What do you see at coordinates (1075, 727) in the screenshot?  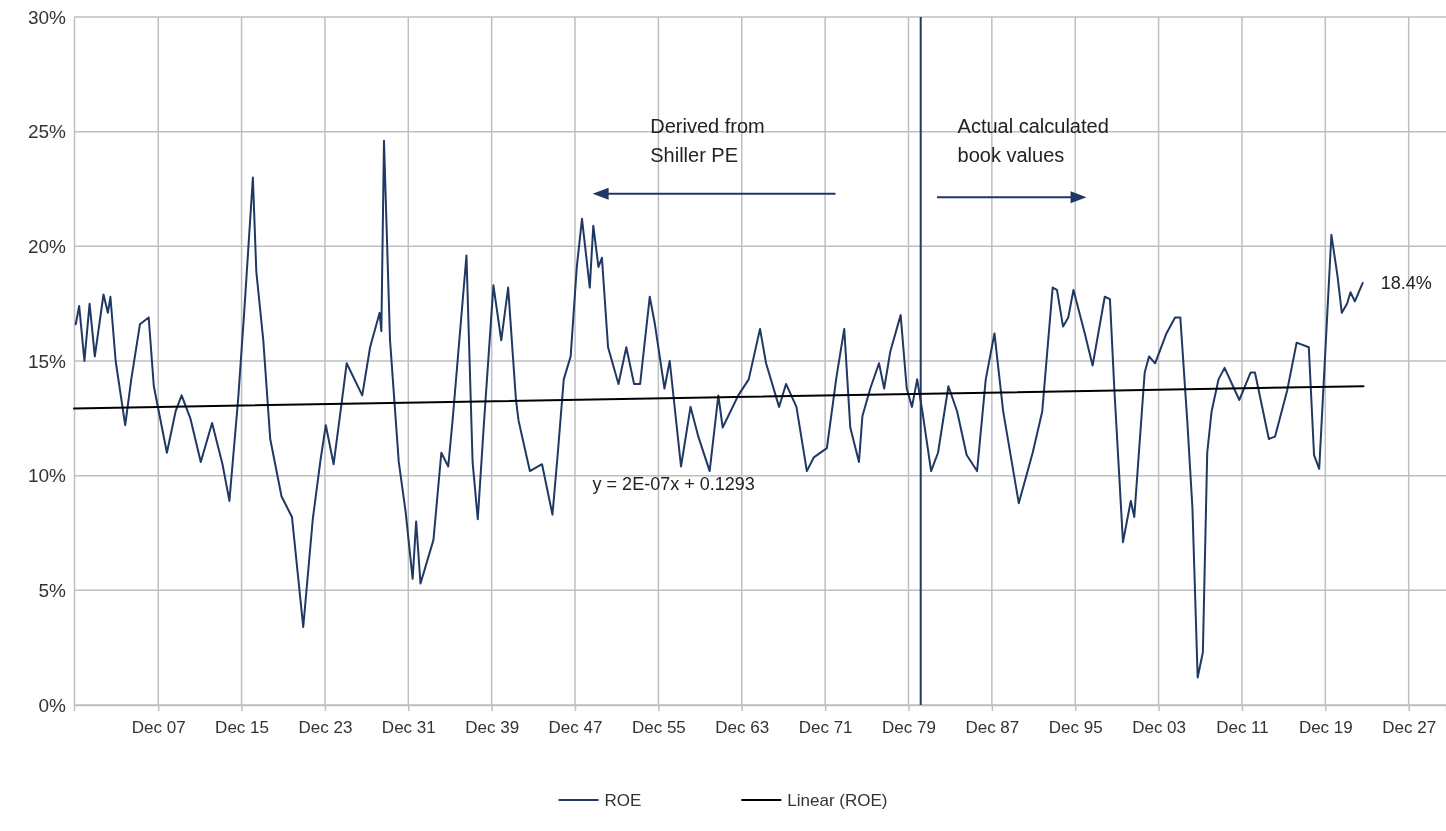 I see `x-tick-label: Dec 95` at bounding box center [1075, 727].